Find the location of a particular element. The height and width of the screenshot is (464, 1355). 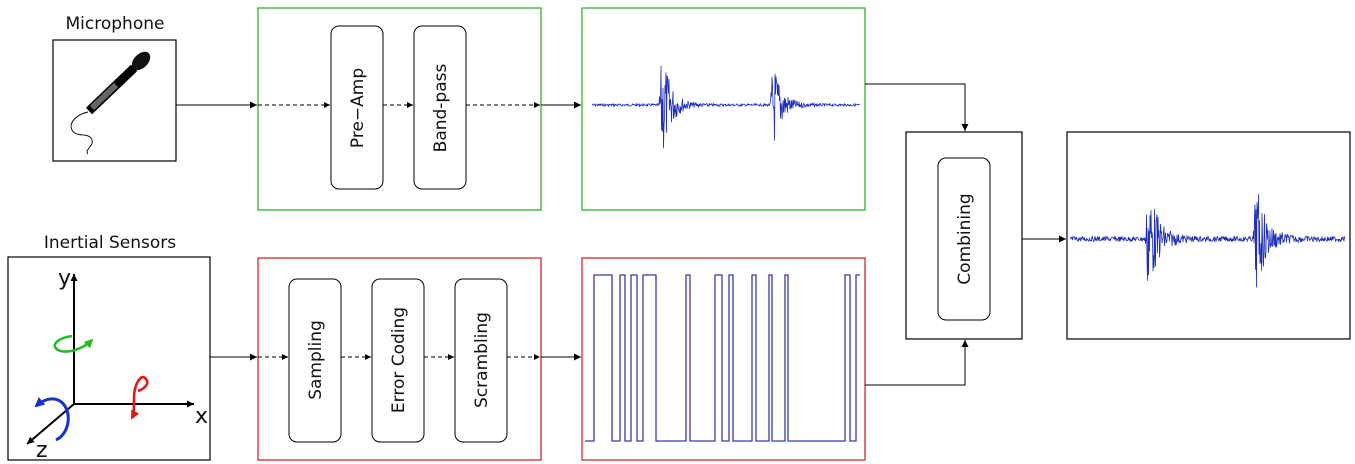

combiner-box: Combining is located at coordinates (964, 235).